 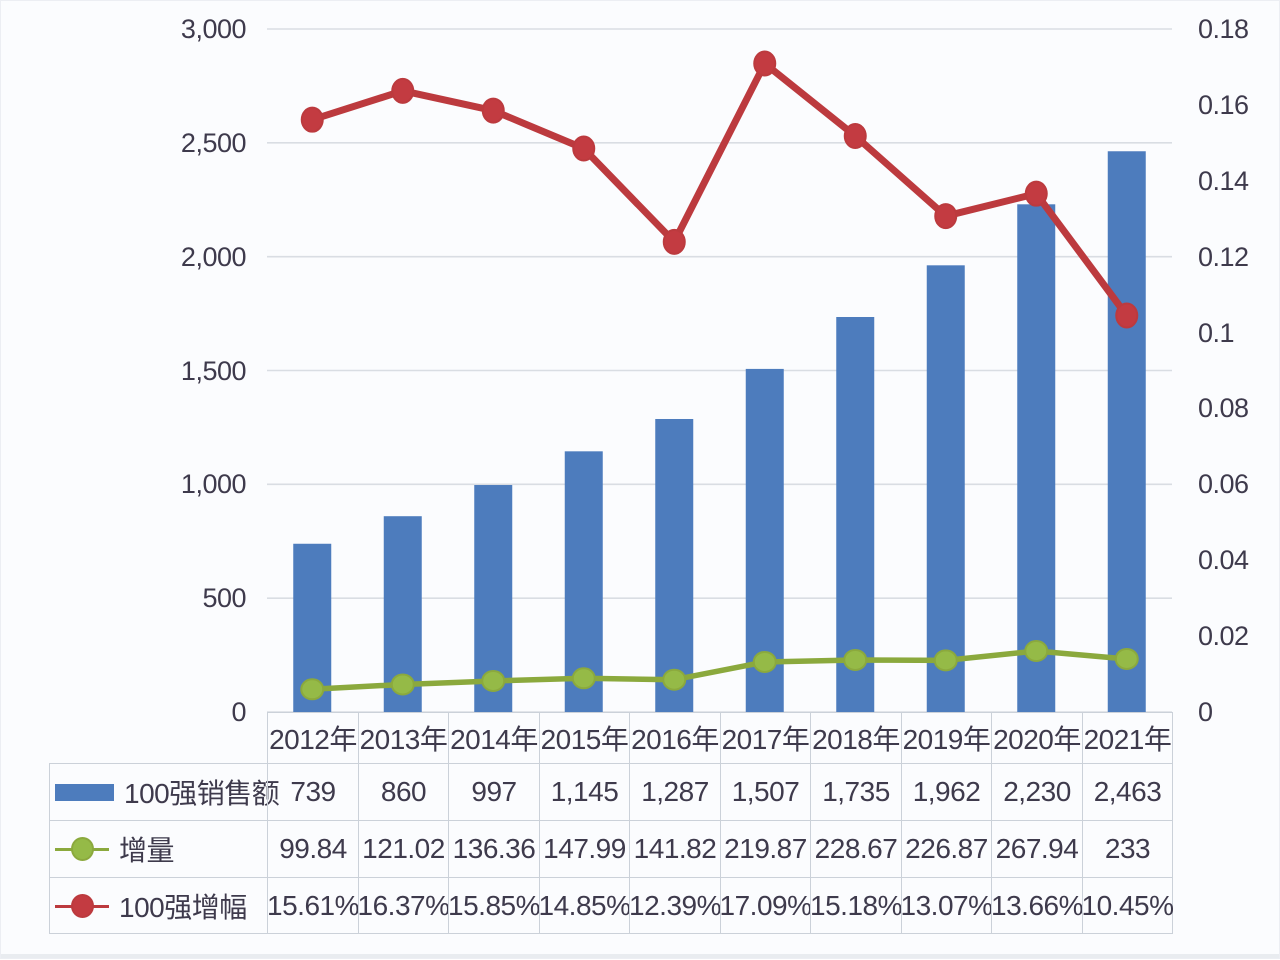 What do you see at coordinates (1037, 738) in the screenshot?
I see `year-header-cell-2020年: 2020年` at bounding box center [1037, 738].